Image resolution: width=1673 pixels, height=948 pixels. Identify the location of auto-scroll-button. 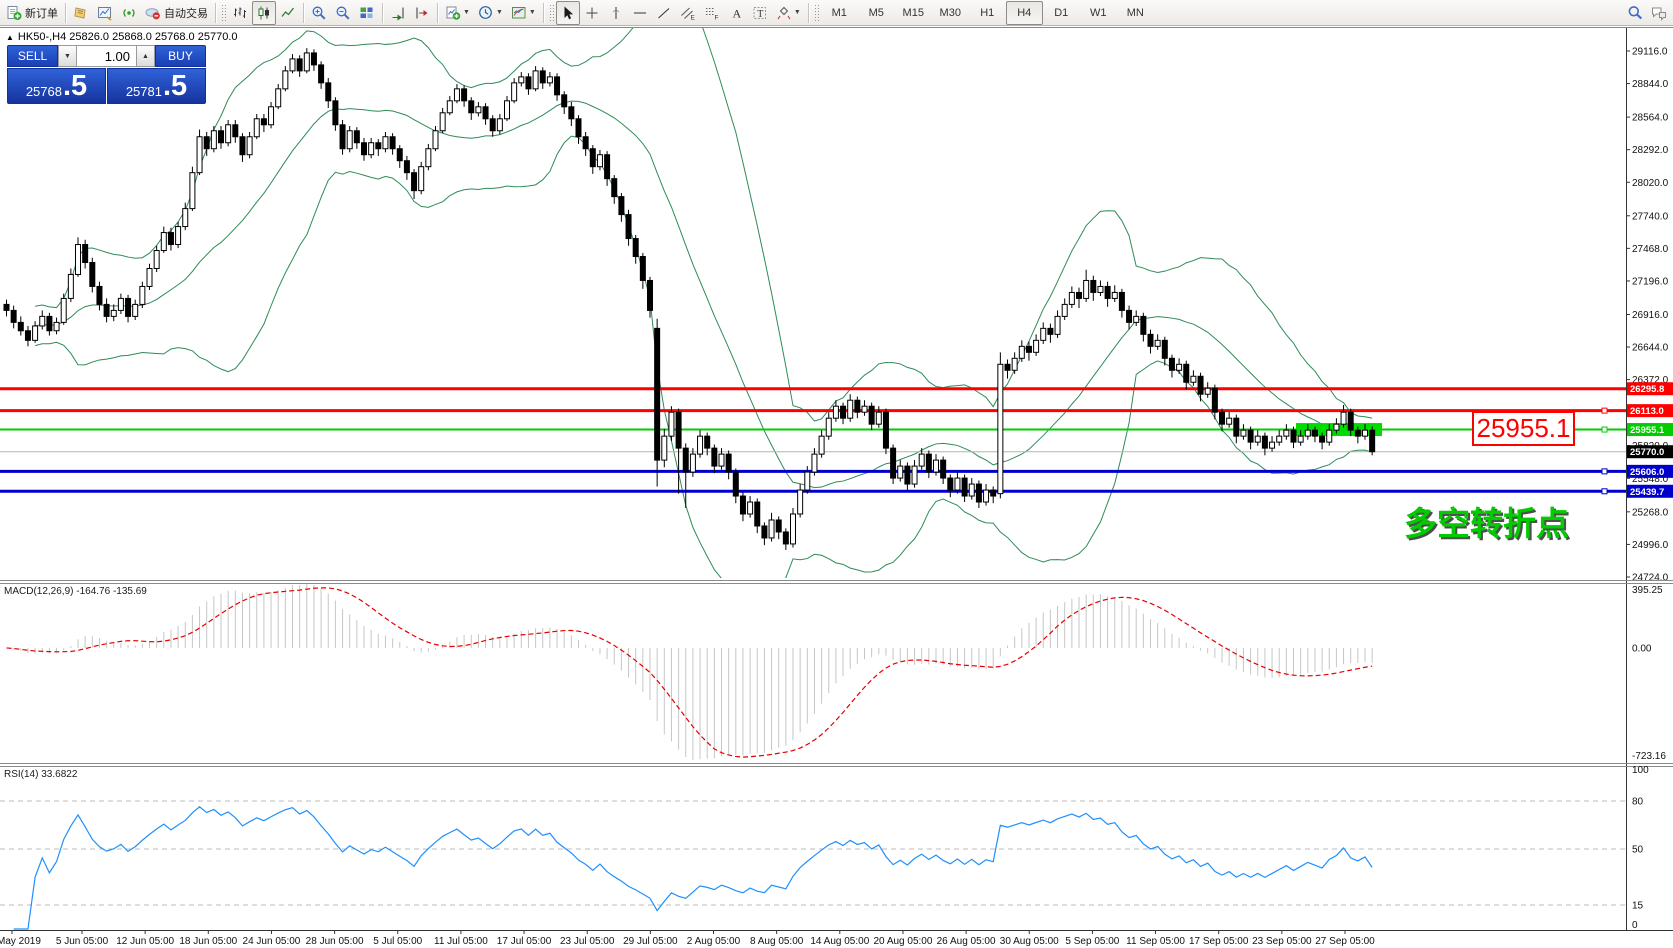
(398, 13).